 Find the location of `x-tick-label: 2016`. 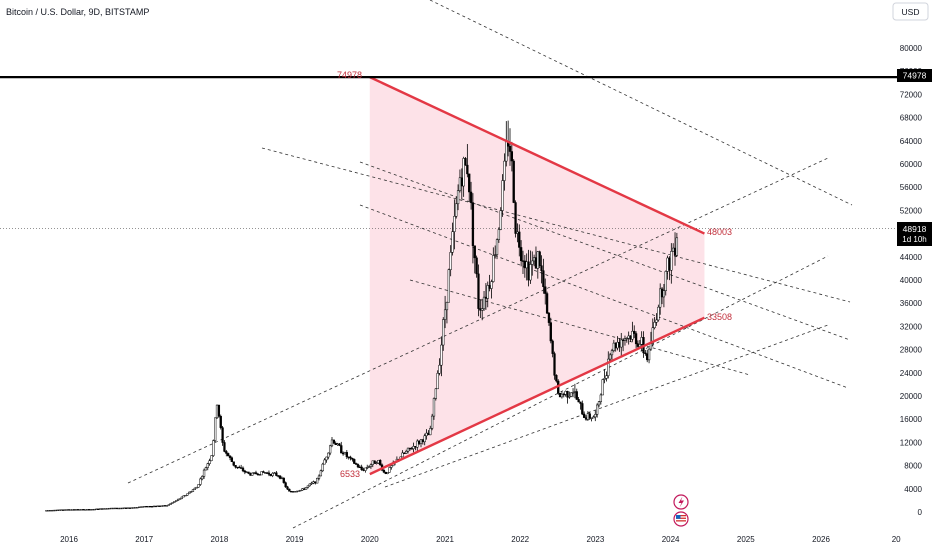

x-tick-label: 2016 is located at coordinates (69, 539).